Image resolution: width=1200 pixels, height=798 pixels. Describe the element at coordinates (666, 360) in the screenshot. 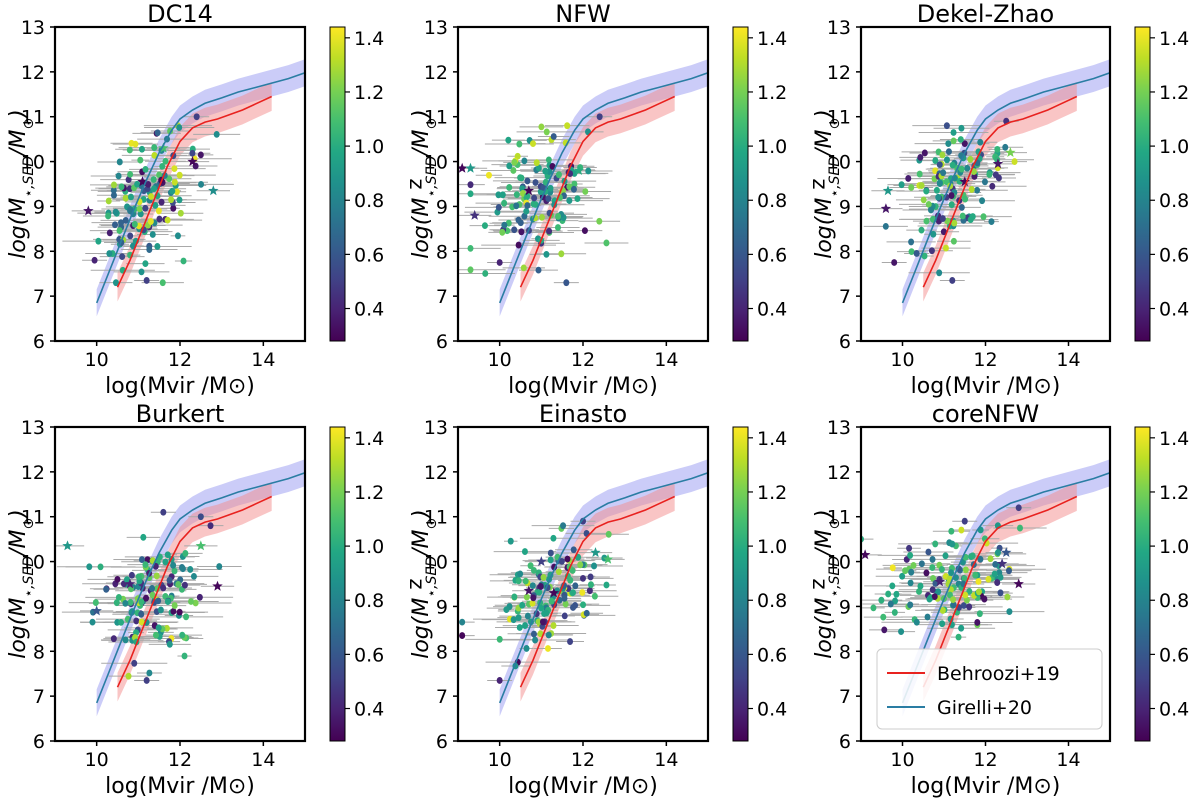

I see `x-tick-label: 14` at that location.